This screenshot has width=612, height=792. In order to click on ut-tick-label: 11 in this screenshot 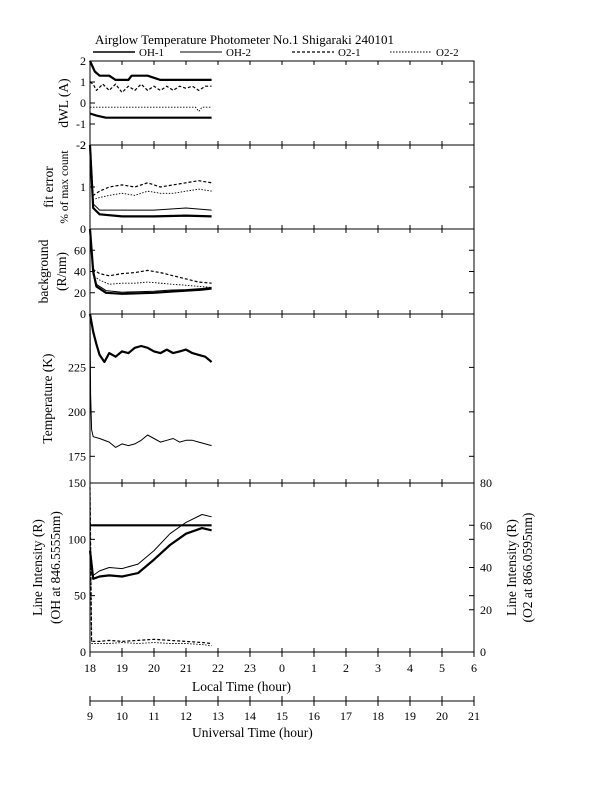, I will do `click(154, 716)`.